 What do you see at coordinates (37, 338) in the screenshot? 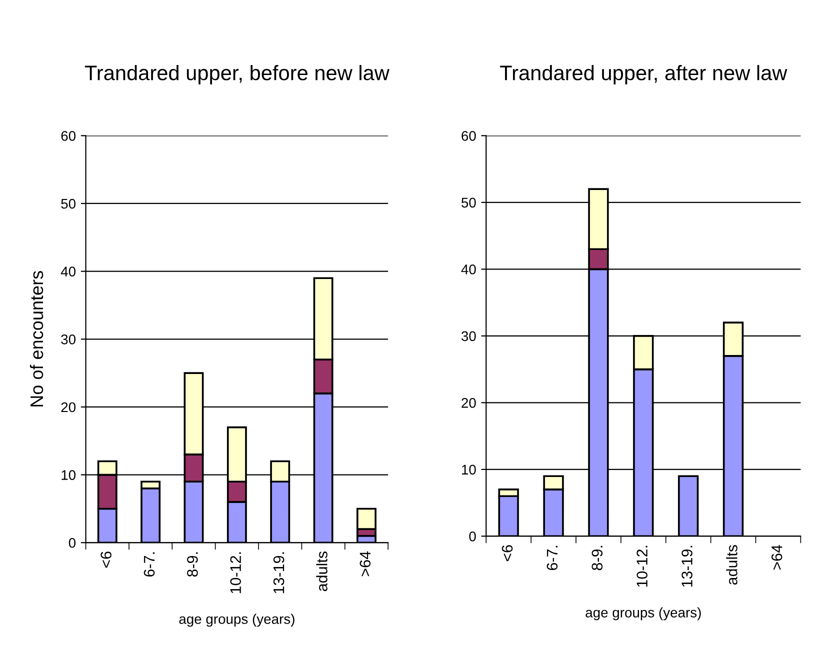
I see `y-axis-title: No of encounters` at bounding box center [37, 338].